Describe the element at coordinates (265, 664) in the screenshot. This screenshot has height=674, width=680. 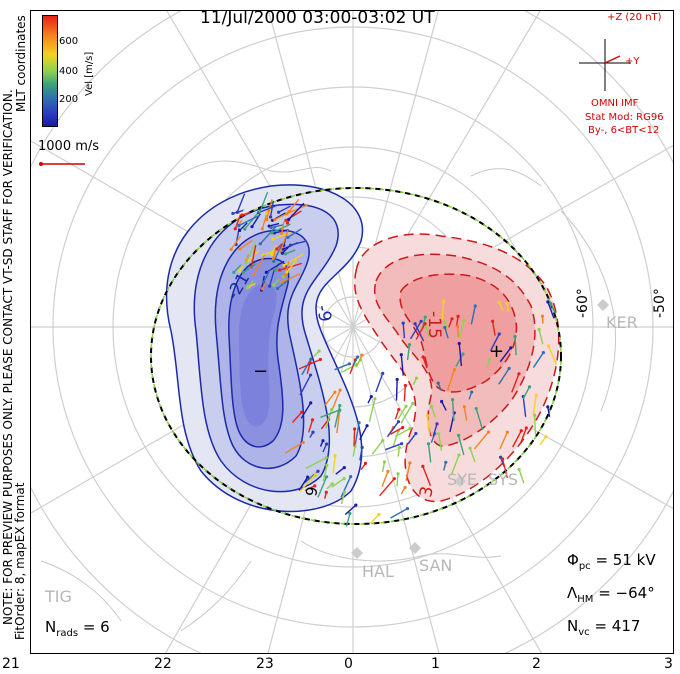
I see `mlt-tick-23: 23` at that location.